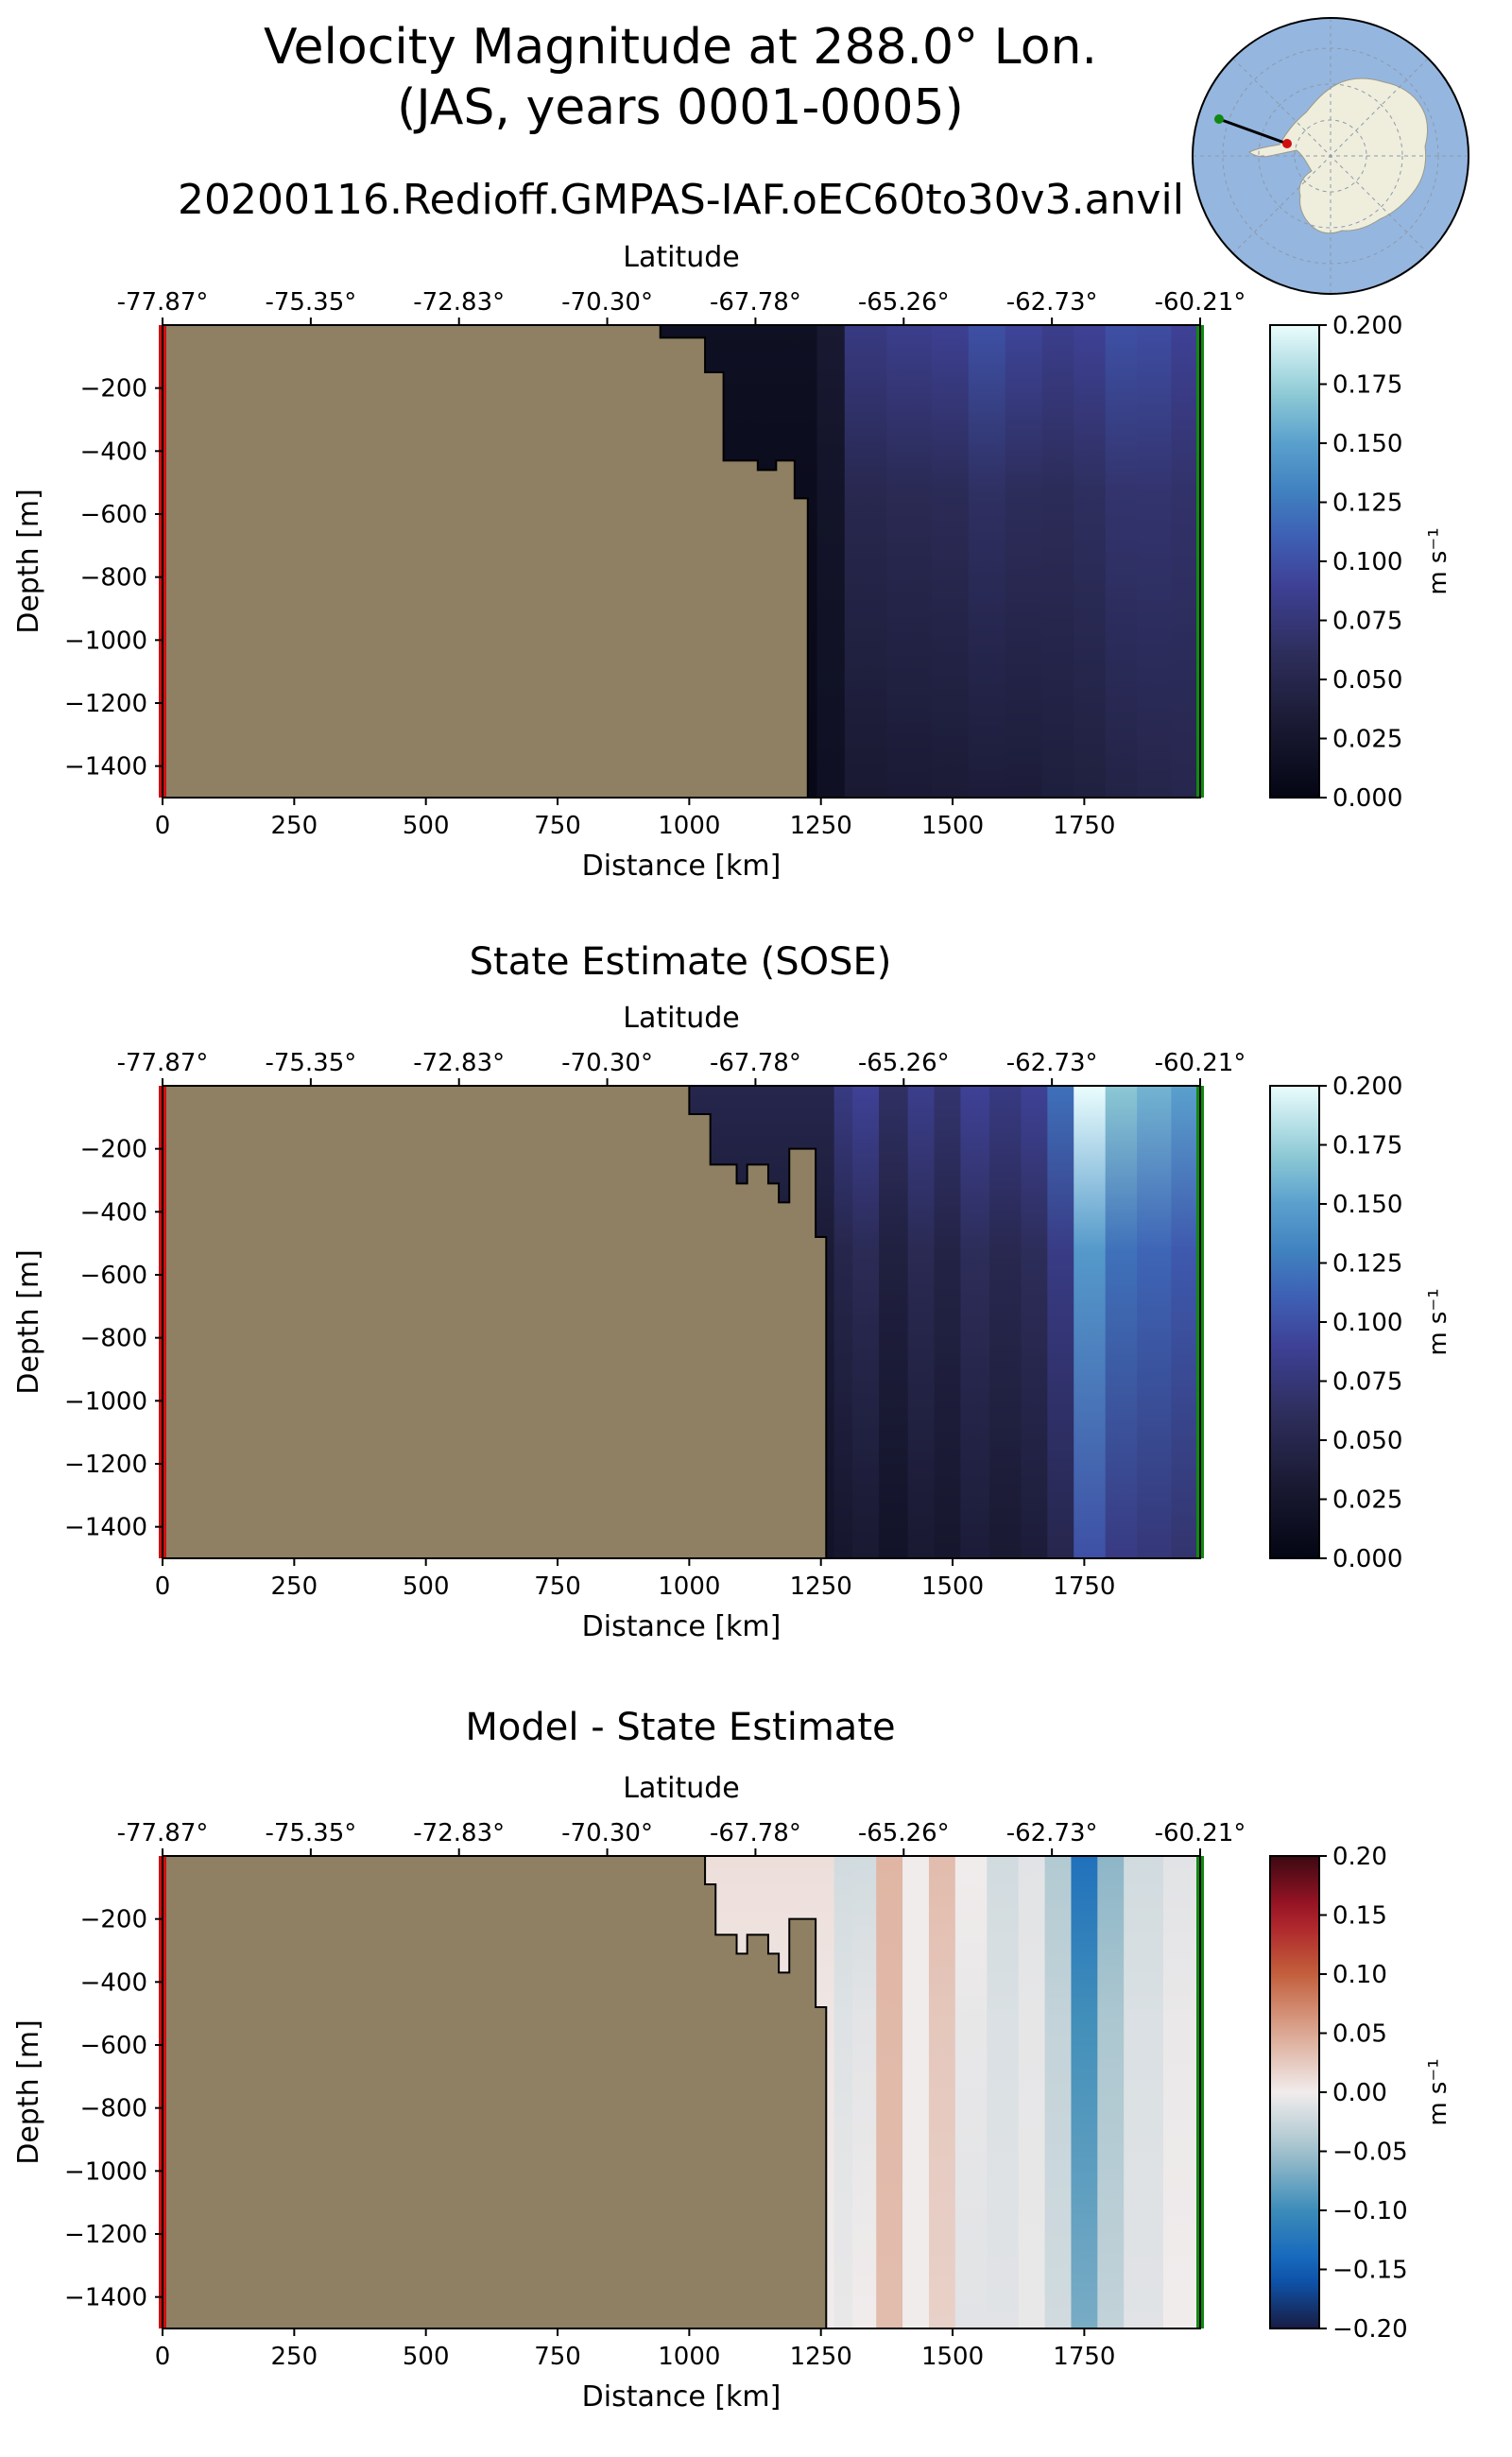 The width and height of the screenshot is (1512, 2457). What do you see at coordinates (1367, 1087) in the screenshot?
I see `colorbar-tick-label: 0.200` at bounding box center [1367, 1087].